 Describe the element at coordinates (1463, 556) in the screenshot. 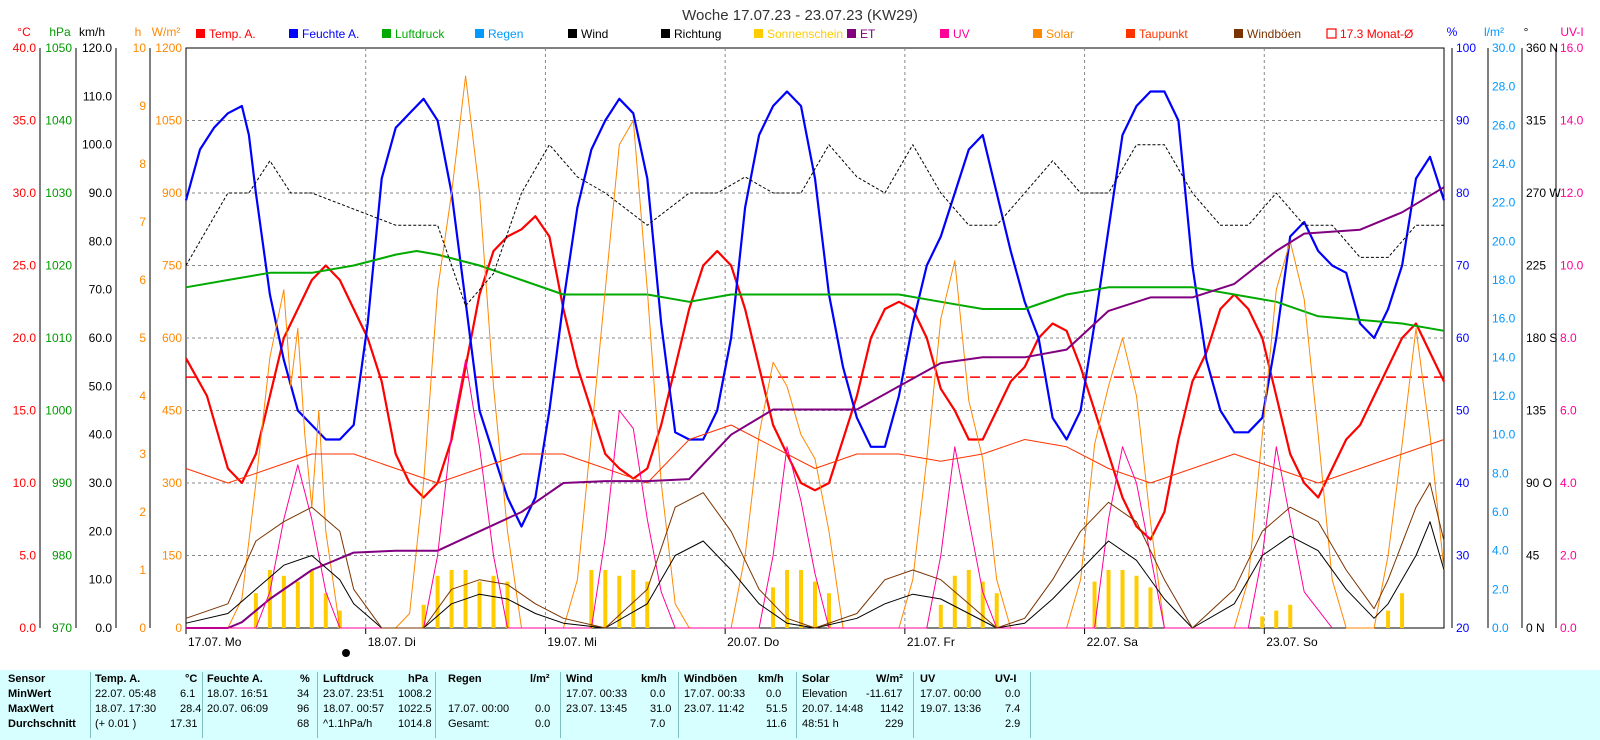

I see `axis-tick-label: 30` at that location.